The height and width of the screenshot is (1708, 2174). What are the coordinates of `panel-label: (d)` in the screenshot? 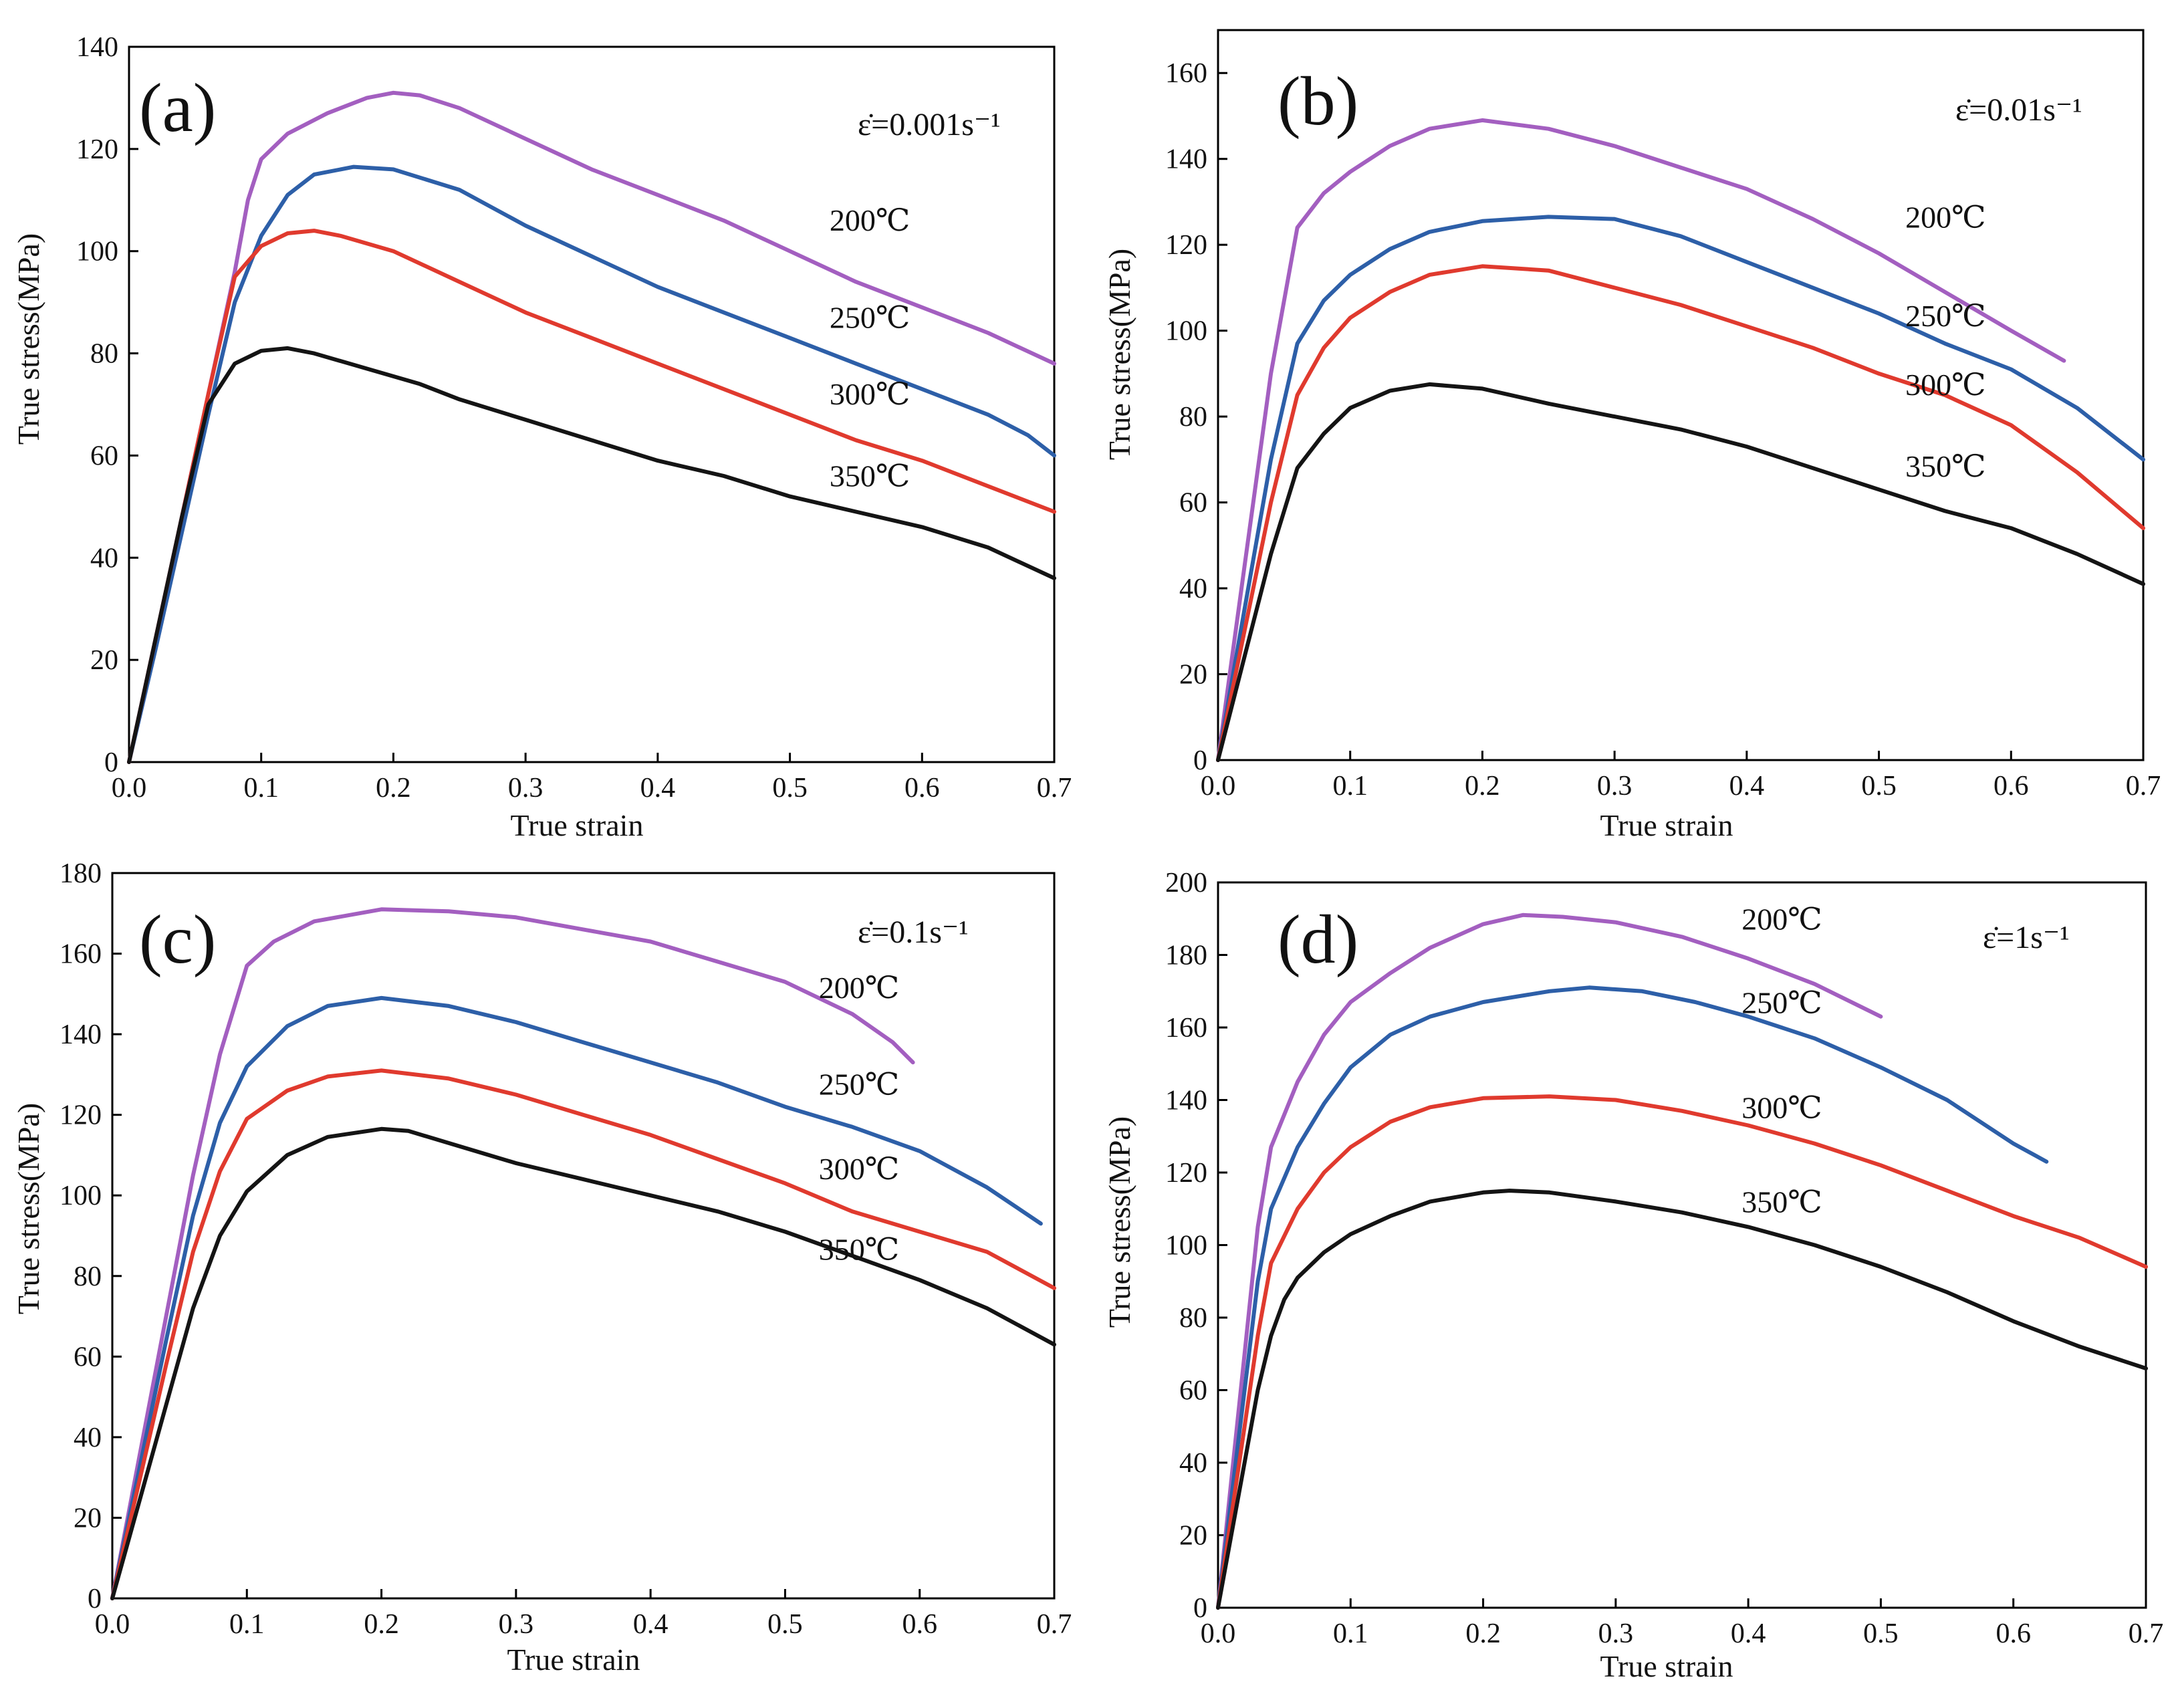 It's located at (1318, 939).